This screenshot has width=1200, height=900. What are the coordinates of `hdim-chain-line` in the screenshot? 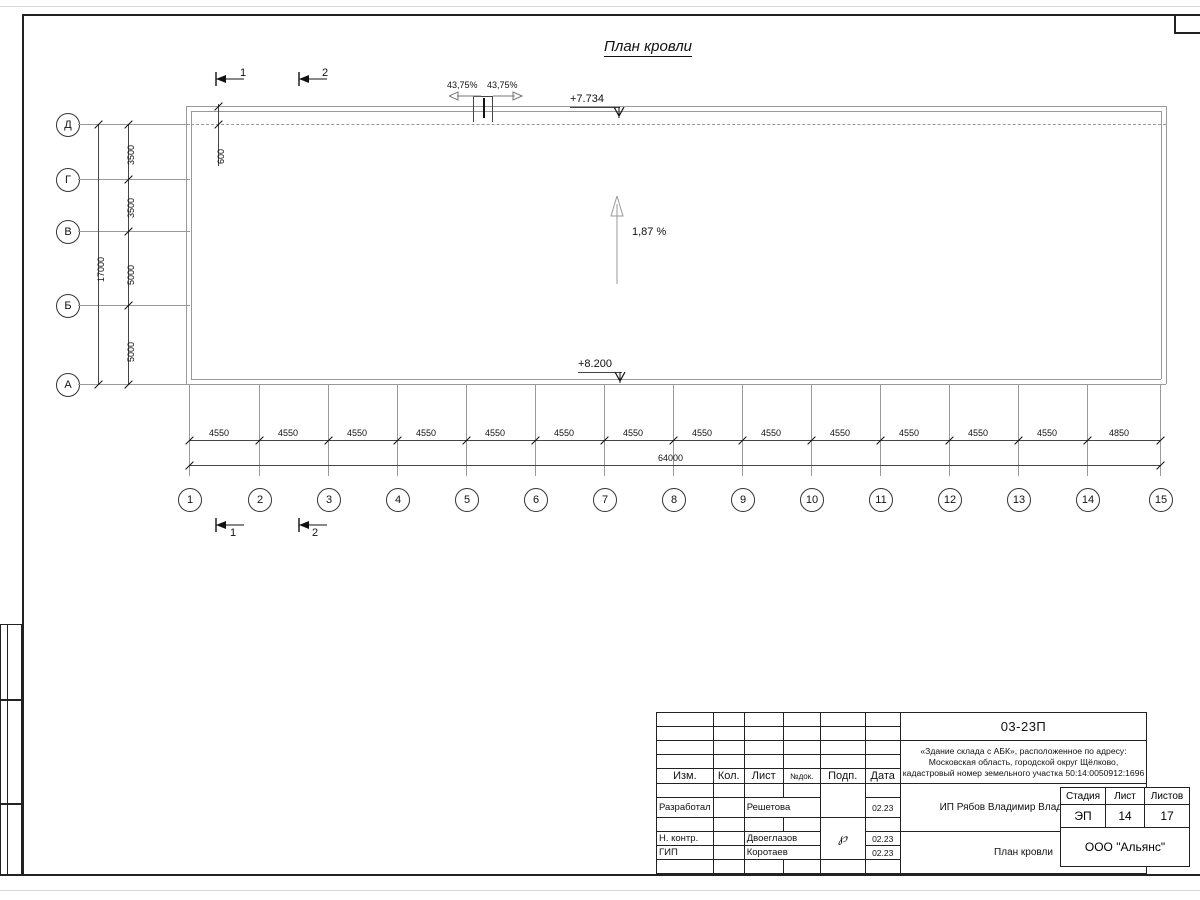 It's located at (674, 440).